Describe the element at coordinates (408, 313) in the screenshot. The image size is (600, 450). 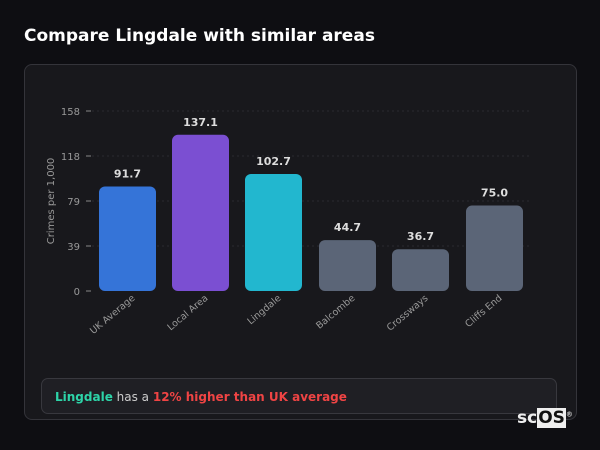
I see `x-tick-label: Crossways` at that location.